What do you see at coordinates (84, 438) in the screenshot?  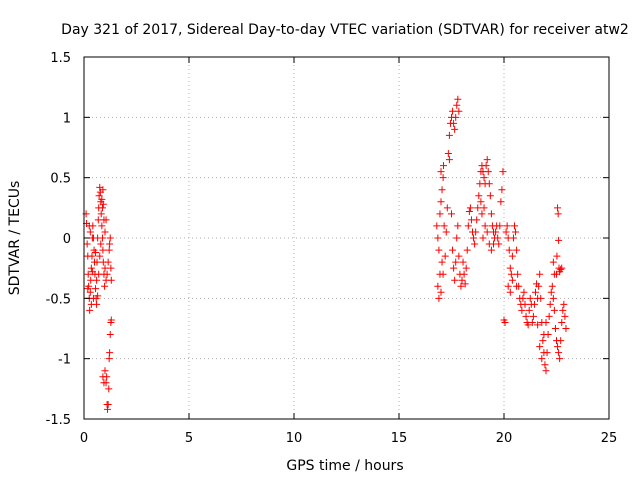 I see `x-tick-label: 0` at bounding box center [84, 438].